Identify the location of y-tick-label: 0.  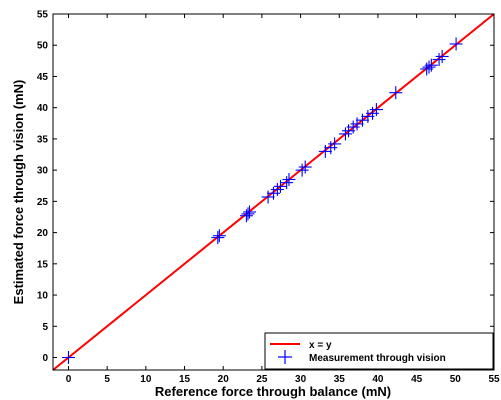
(45, 358).